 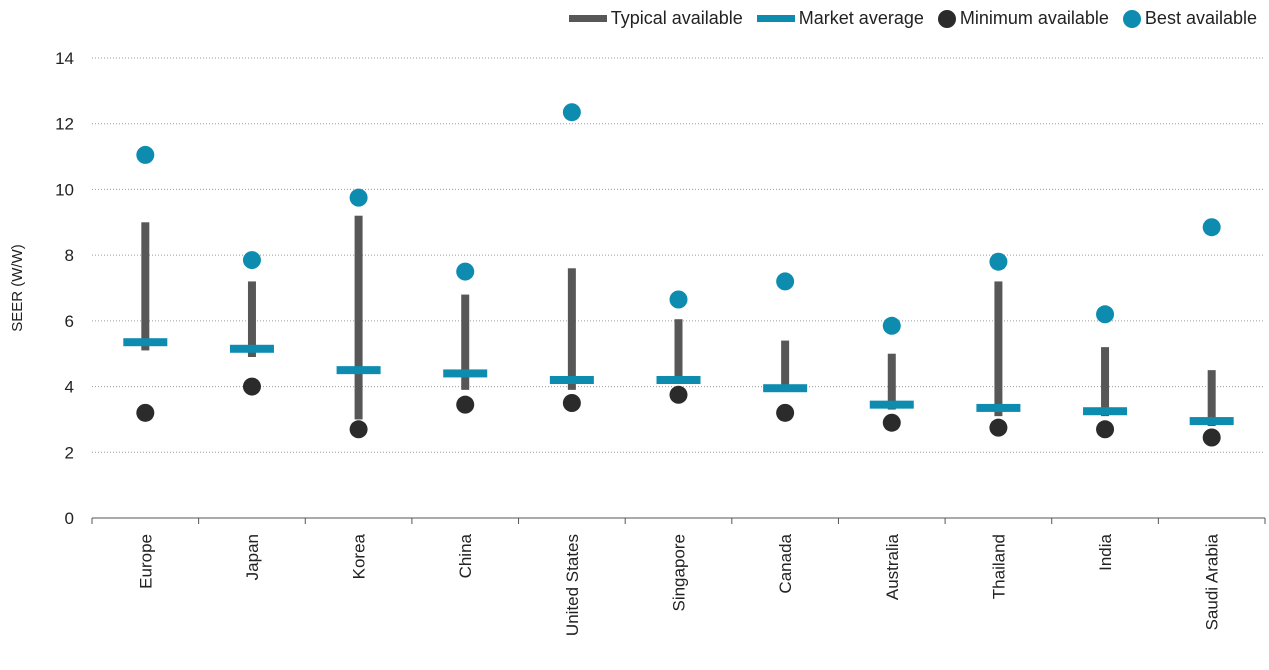 What do you see at coordinates (1105, 551) in the screenshot?
I see `x-tick-label: India` at bounding box center [1105, 551].